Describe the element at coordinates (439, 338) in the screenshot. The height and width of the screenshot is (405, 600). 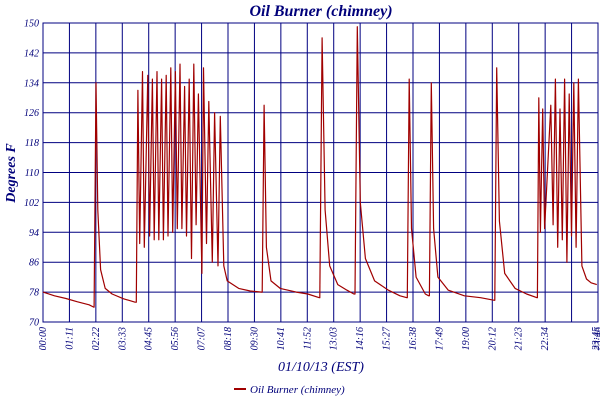
I see `x-tick-label: 17:49` at that location.